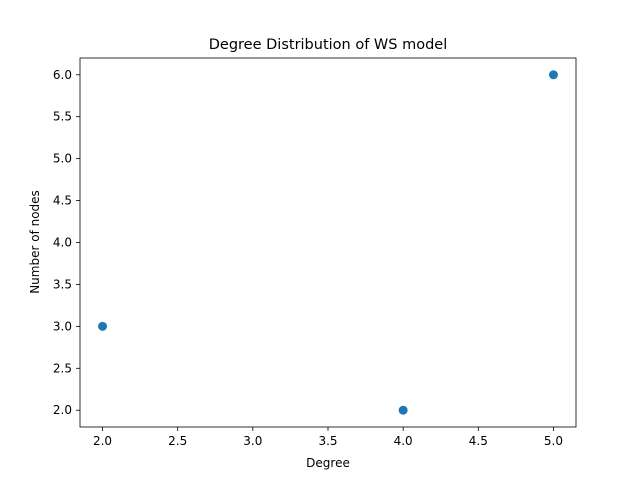 The height and width of the screenshot is (480, 640). I want to click on x-tick-label: 2.5, so click(177, 441).